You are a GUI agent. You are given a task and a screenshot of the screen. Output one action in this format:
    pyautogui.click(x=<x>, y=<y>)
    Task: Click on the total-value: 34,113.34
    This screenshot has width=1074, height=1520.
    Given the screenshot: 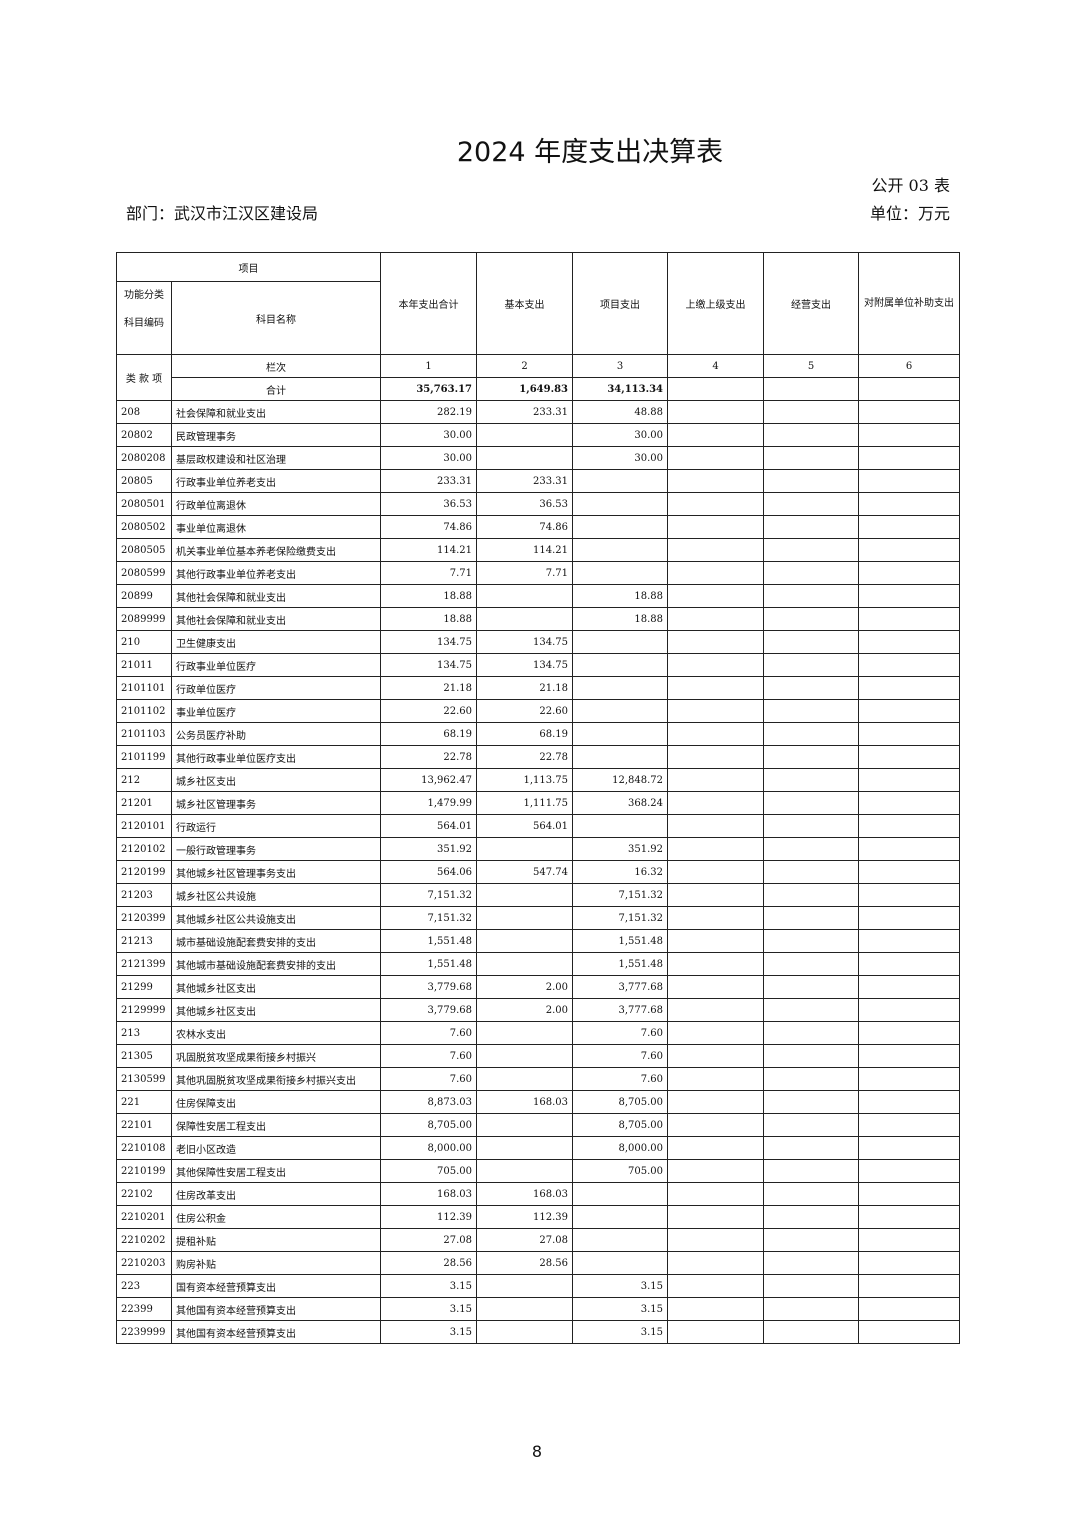 What is the action you would take?
    pyautogui.click(x=620, y=389)
    